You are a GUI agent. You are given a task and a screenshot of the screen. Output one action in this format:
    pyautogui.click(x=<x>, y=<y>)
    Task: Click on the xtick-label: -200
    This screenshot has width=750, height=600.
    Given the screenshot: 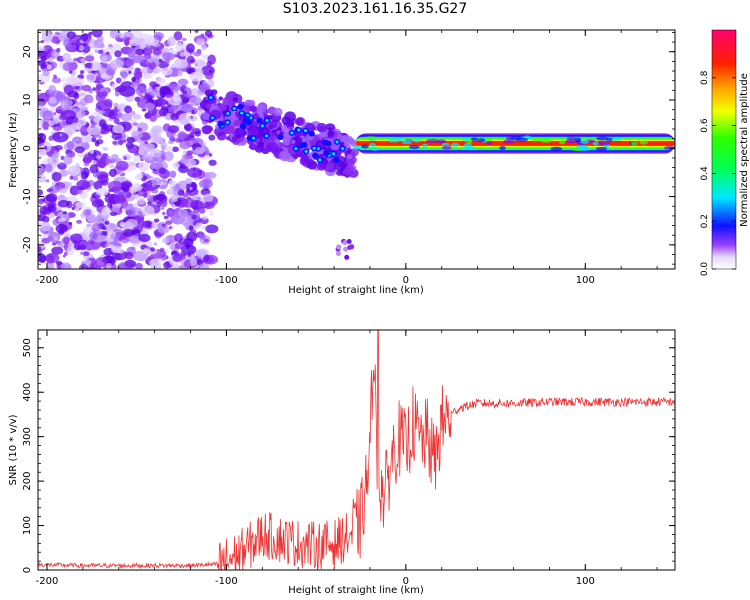 What is the action you would take?
    pyautogui.click(x=47, y=581)
    